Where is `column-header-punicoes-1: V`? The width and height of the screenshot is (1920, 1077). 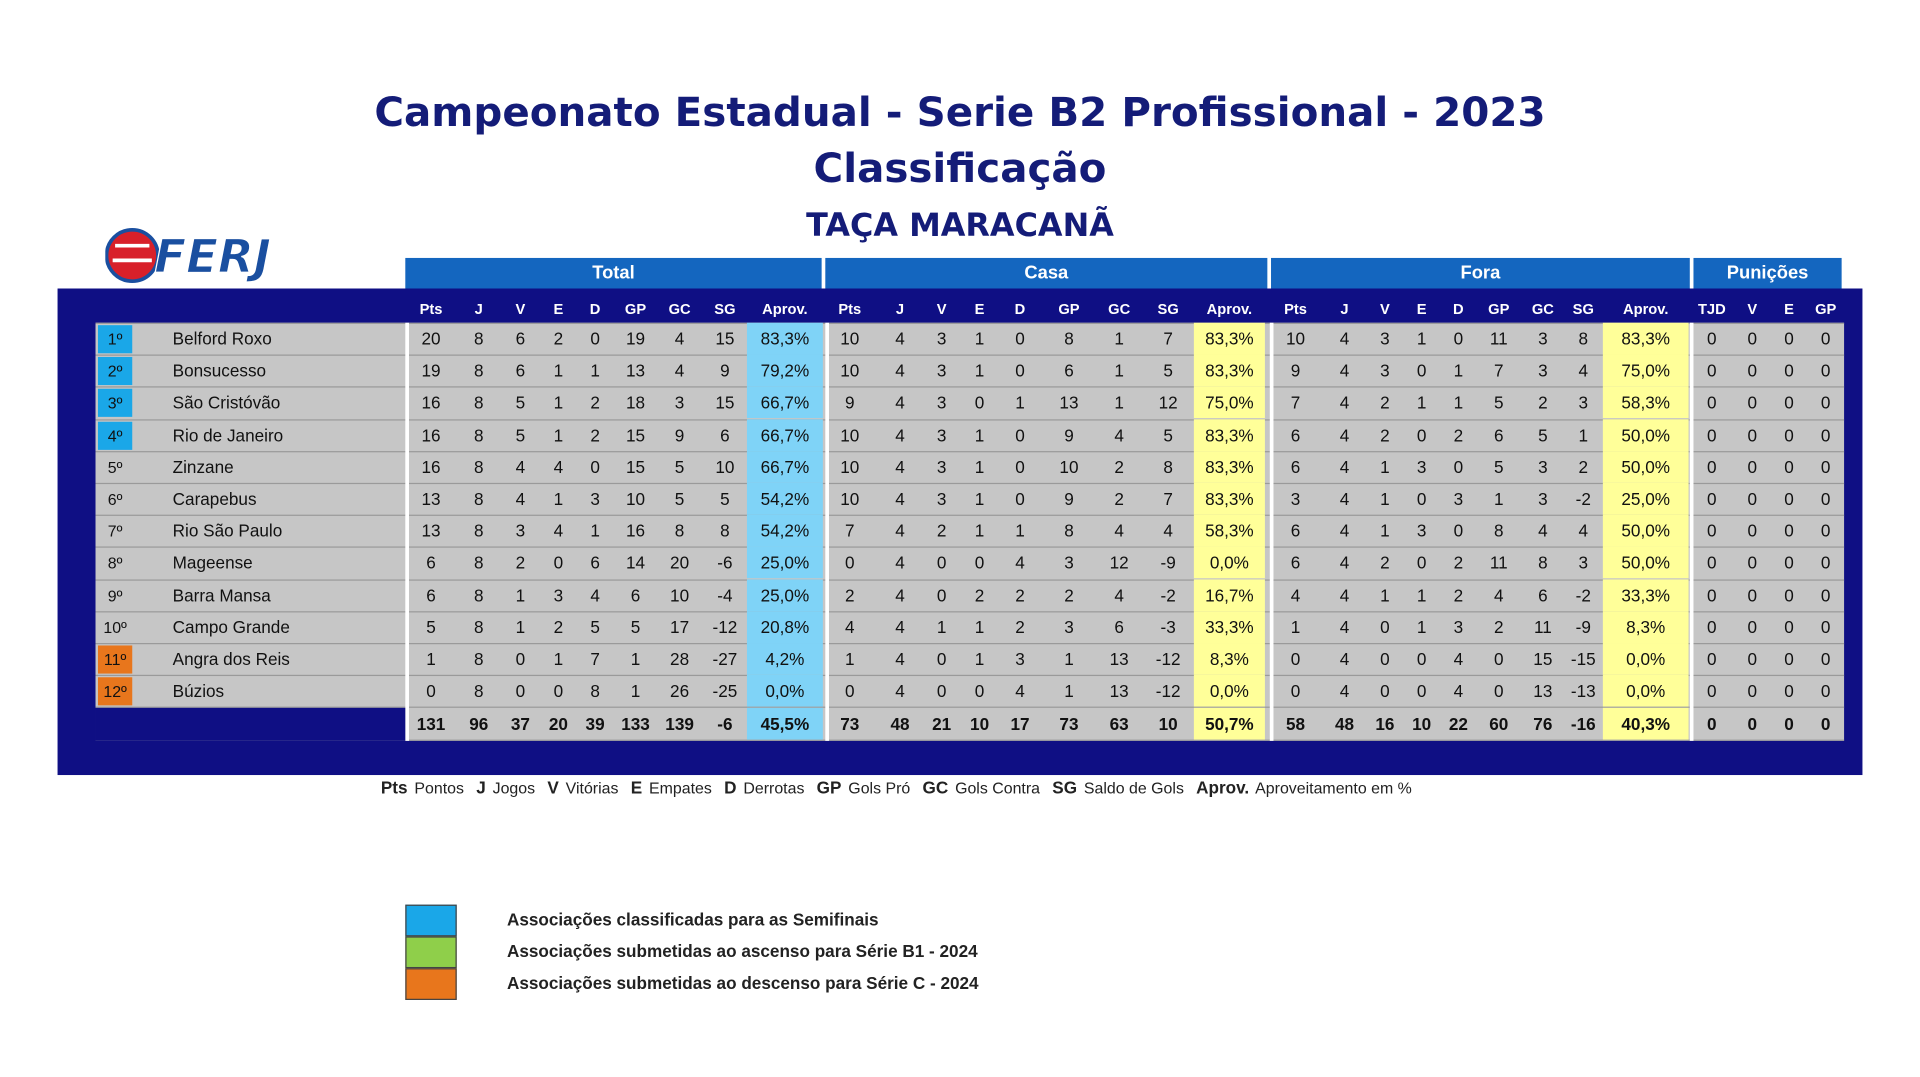 column-header-punicoes-1: V is located at coordinates (1752, 309).